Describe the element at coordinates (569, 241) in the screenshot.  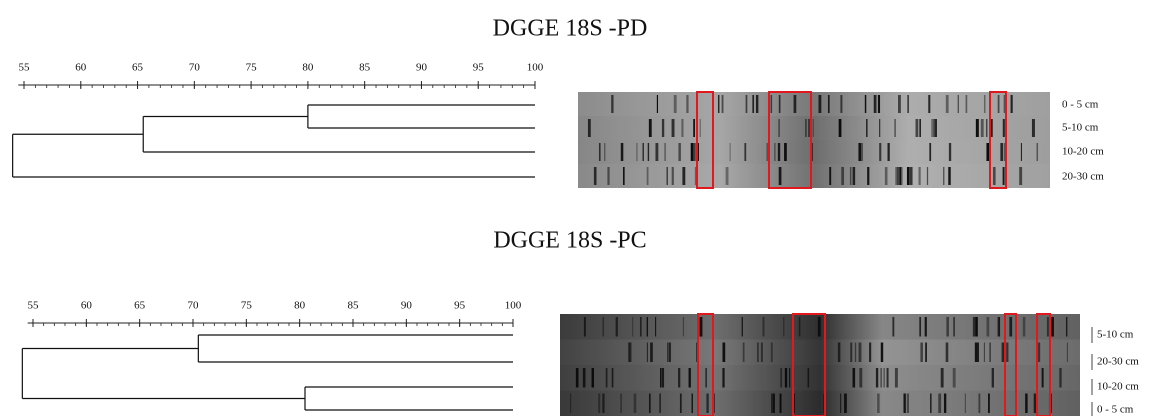
I see `panel-title: DGGE 18S -PC` at that location.